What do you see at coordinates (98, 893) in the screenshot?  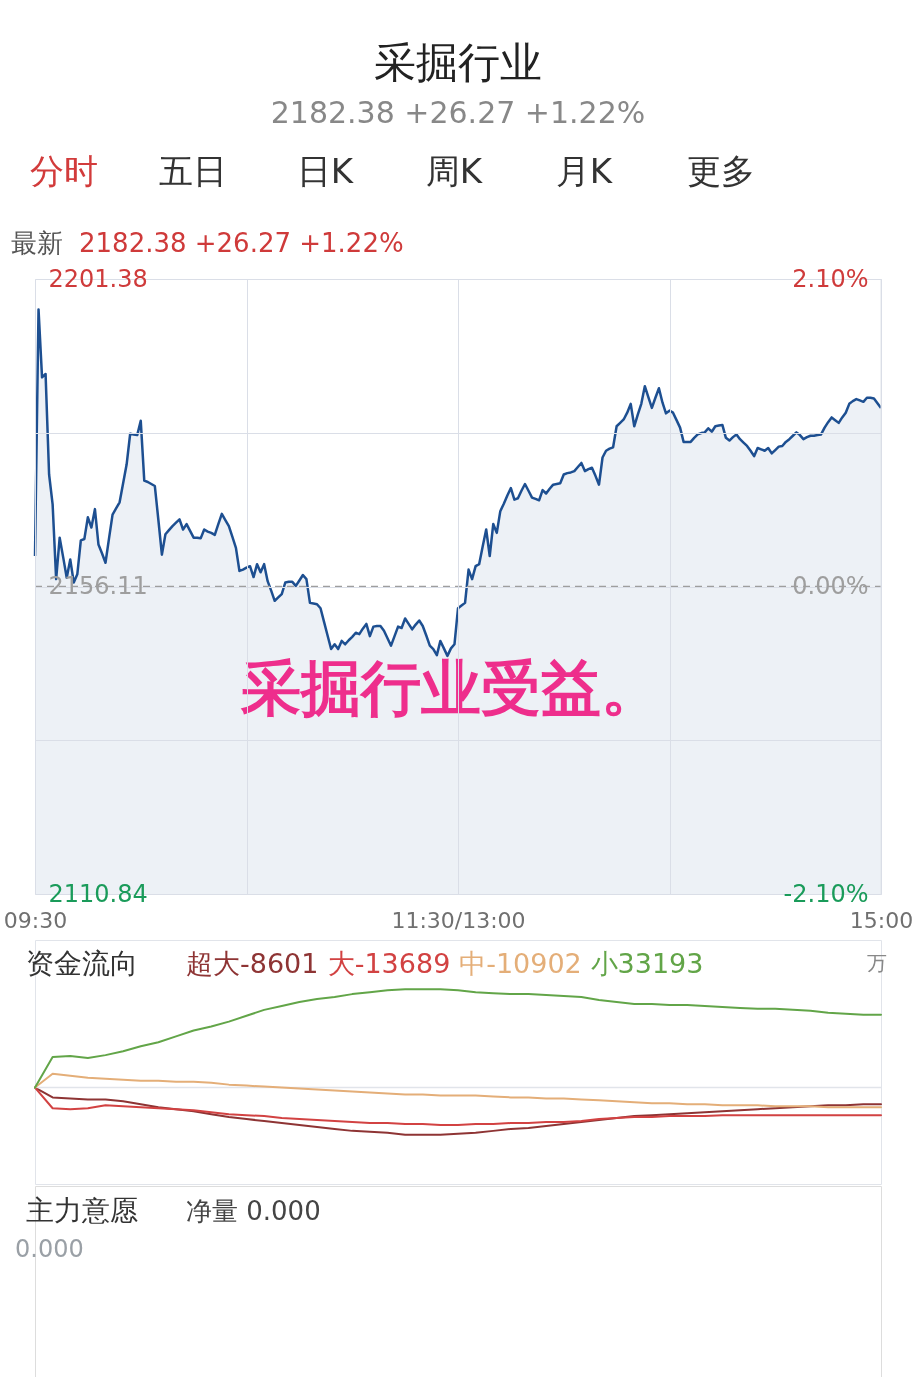 I see `y-tick-label: 2110.84` at bounding box center [98, 893].